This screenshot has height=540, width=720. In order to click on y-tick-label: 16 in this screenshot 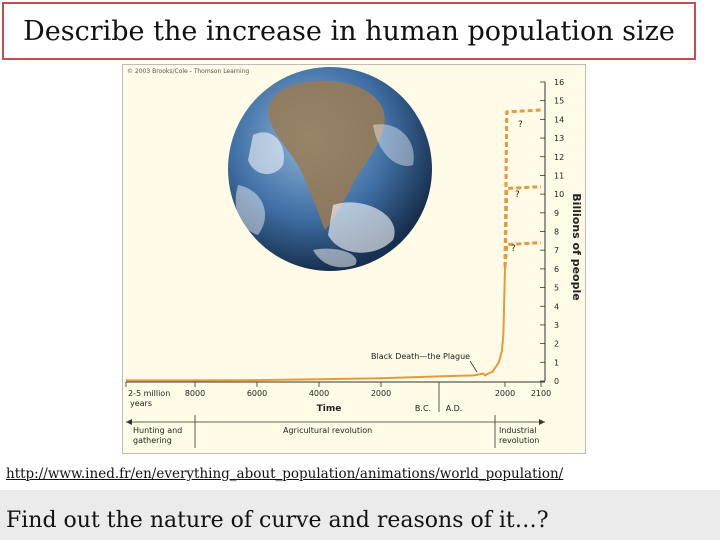, I will do `click(559, 82)`.